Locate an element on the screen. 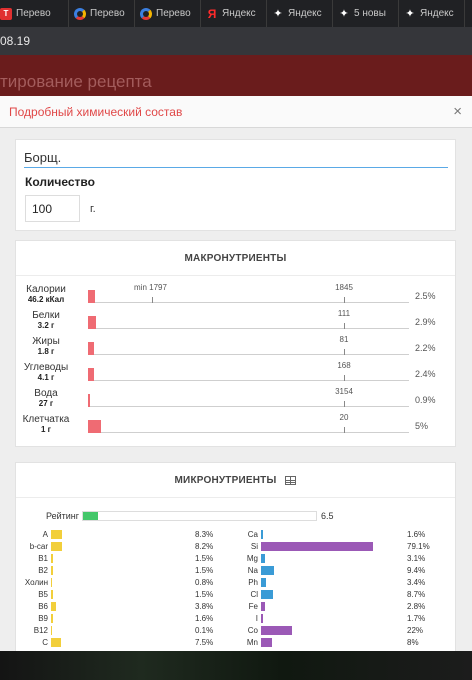 This screenshot has height=680, width=472. macro-target-label: 81 is located at coordinates (344, 339).